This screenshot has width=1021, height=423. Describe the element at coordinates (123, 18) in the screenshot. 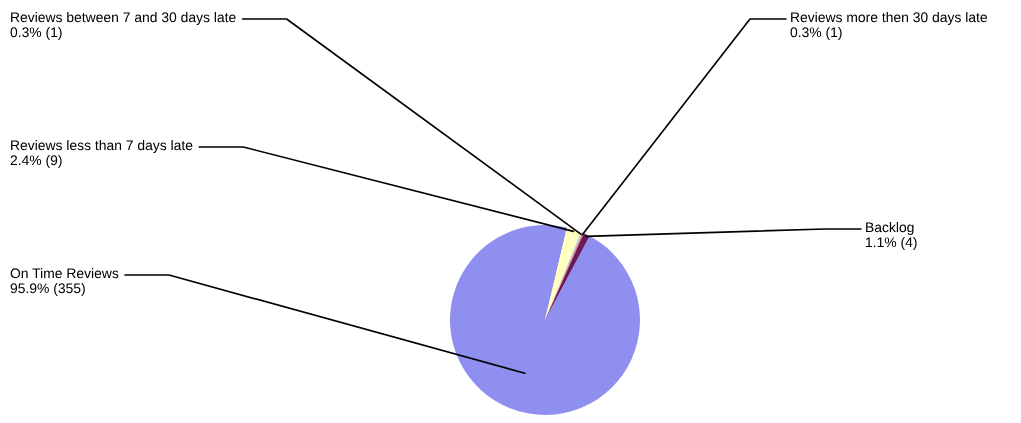

I see `slice-label: Reviews between 7 and 30 days late` at that location.